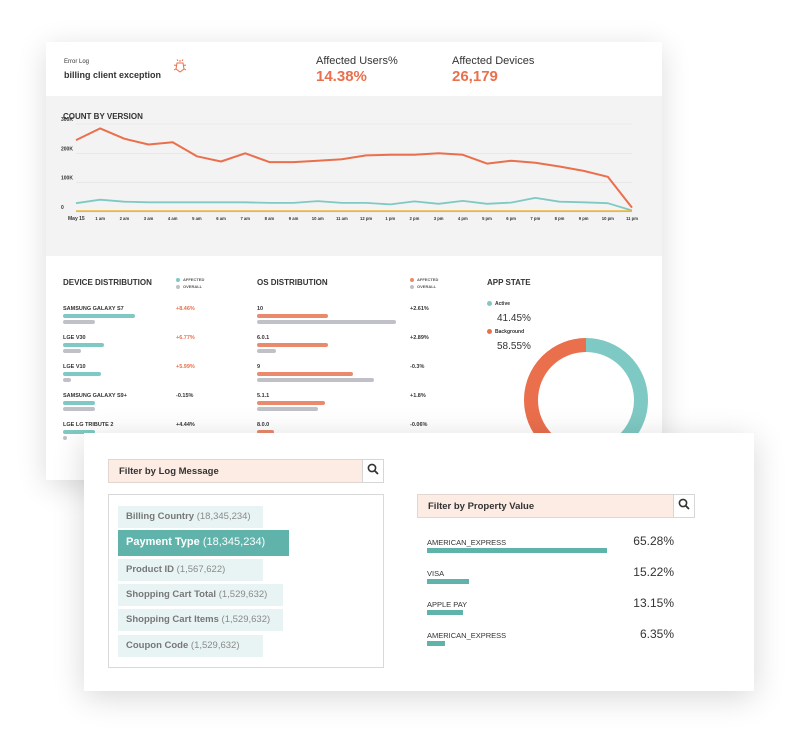  Describe the element at coordinates (223, 516) in the screenshot. I see `log-item-count: (18,345,234)` at that location.